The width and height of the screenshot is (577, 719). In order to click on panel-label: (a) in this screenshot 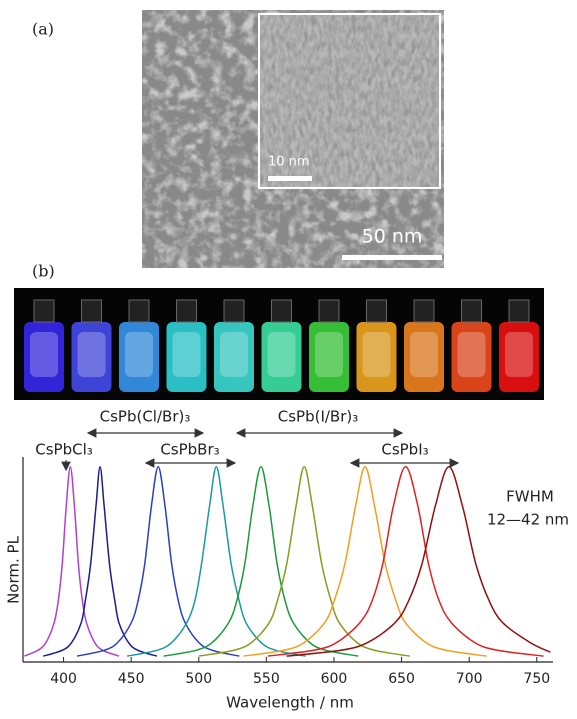, I will do `click(43, 29)`.